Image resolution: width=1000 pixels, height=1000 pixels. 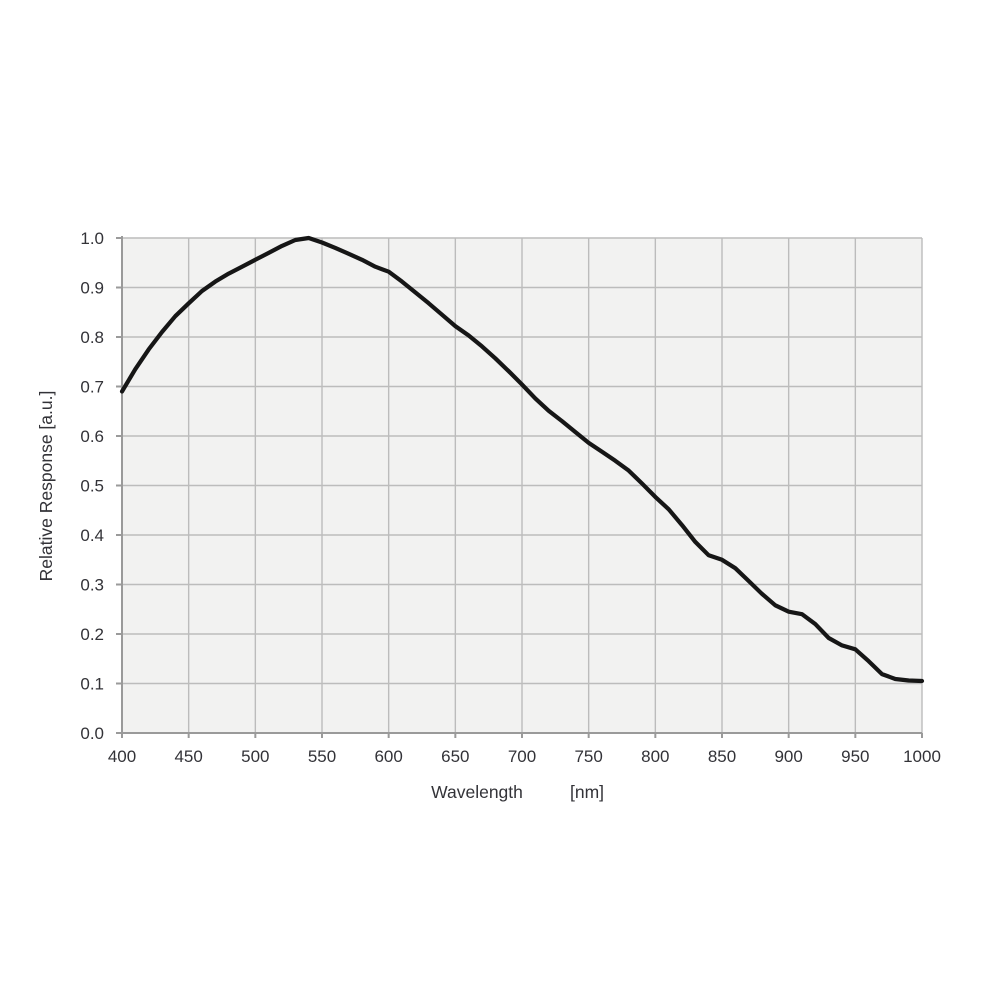 I want to click on x-tick-label: 950, so click(x=855, y=756).